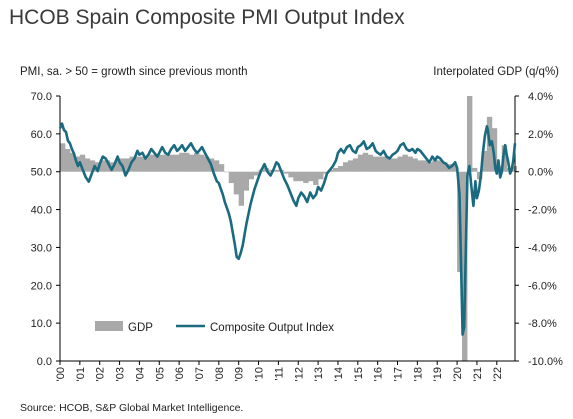  What do you see at coordinates (272, 328) in the screenshot?
I see `legend-pmi-label: Composite Output Index` at bounding box center [272, 328].